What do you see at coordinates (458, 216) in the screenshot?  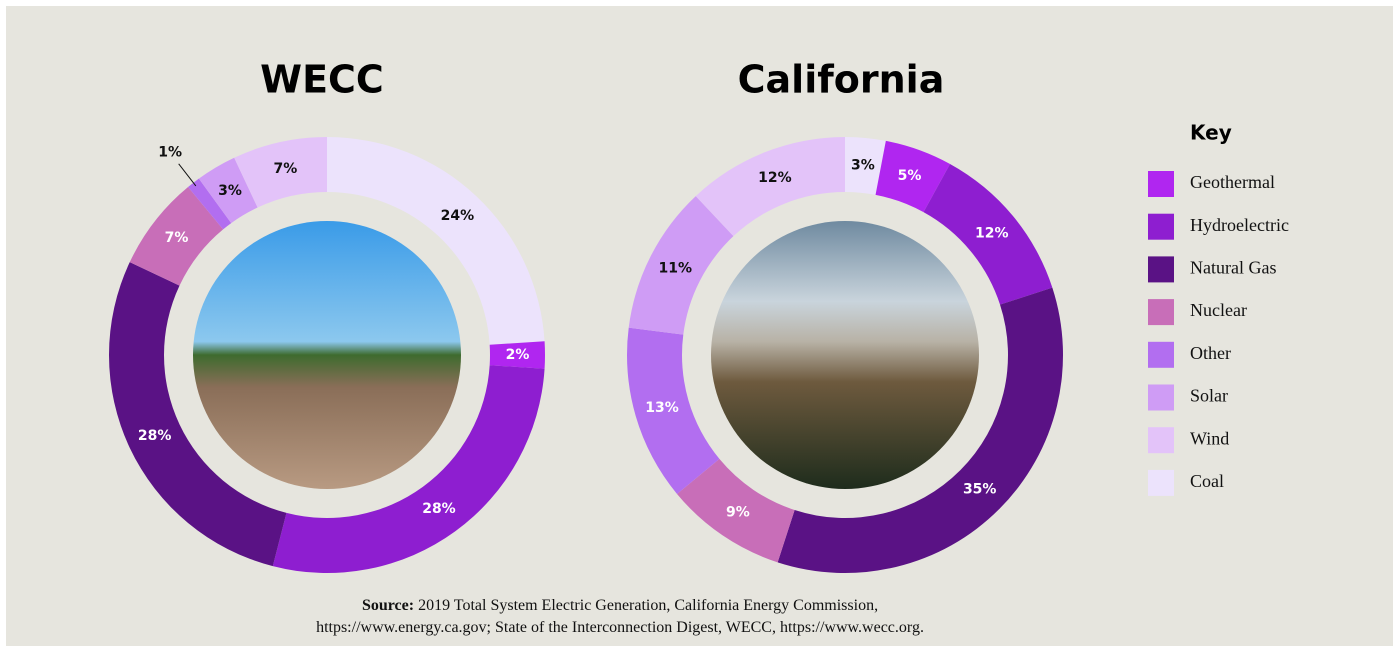 I see `data-label: 24%` at bounding box center [458, 216].